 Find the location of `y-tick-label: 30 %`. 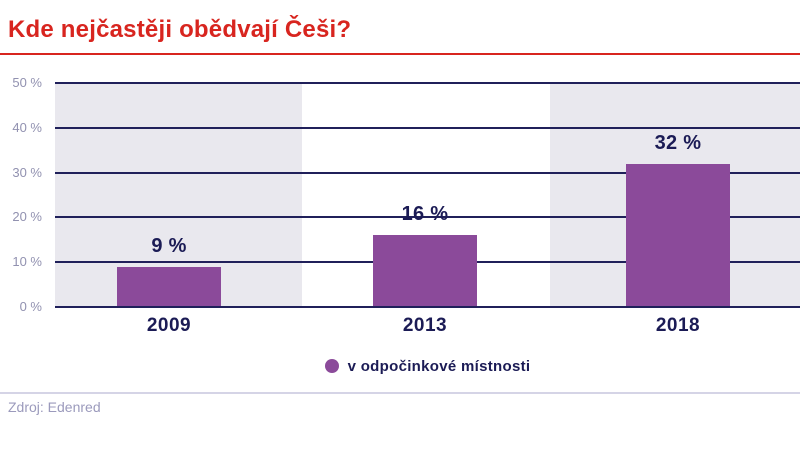

y-tick-label: 30 % is located at coordinates (27, 172).